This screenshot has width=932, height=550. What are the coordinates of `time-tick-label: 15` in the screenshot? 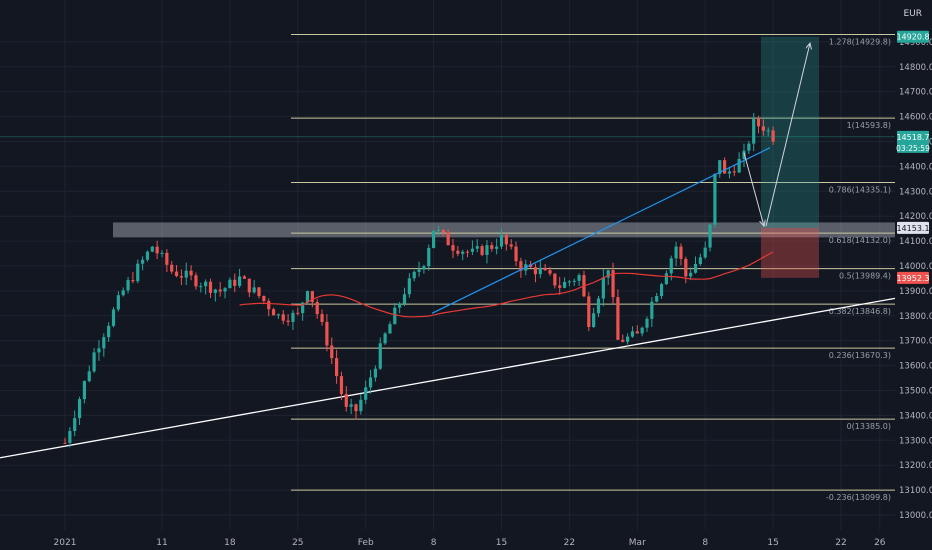 It's located at (772, 543).